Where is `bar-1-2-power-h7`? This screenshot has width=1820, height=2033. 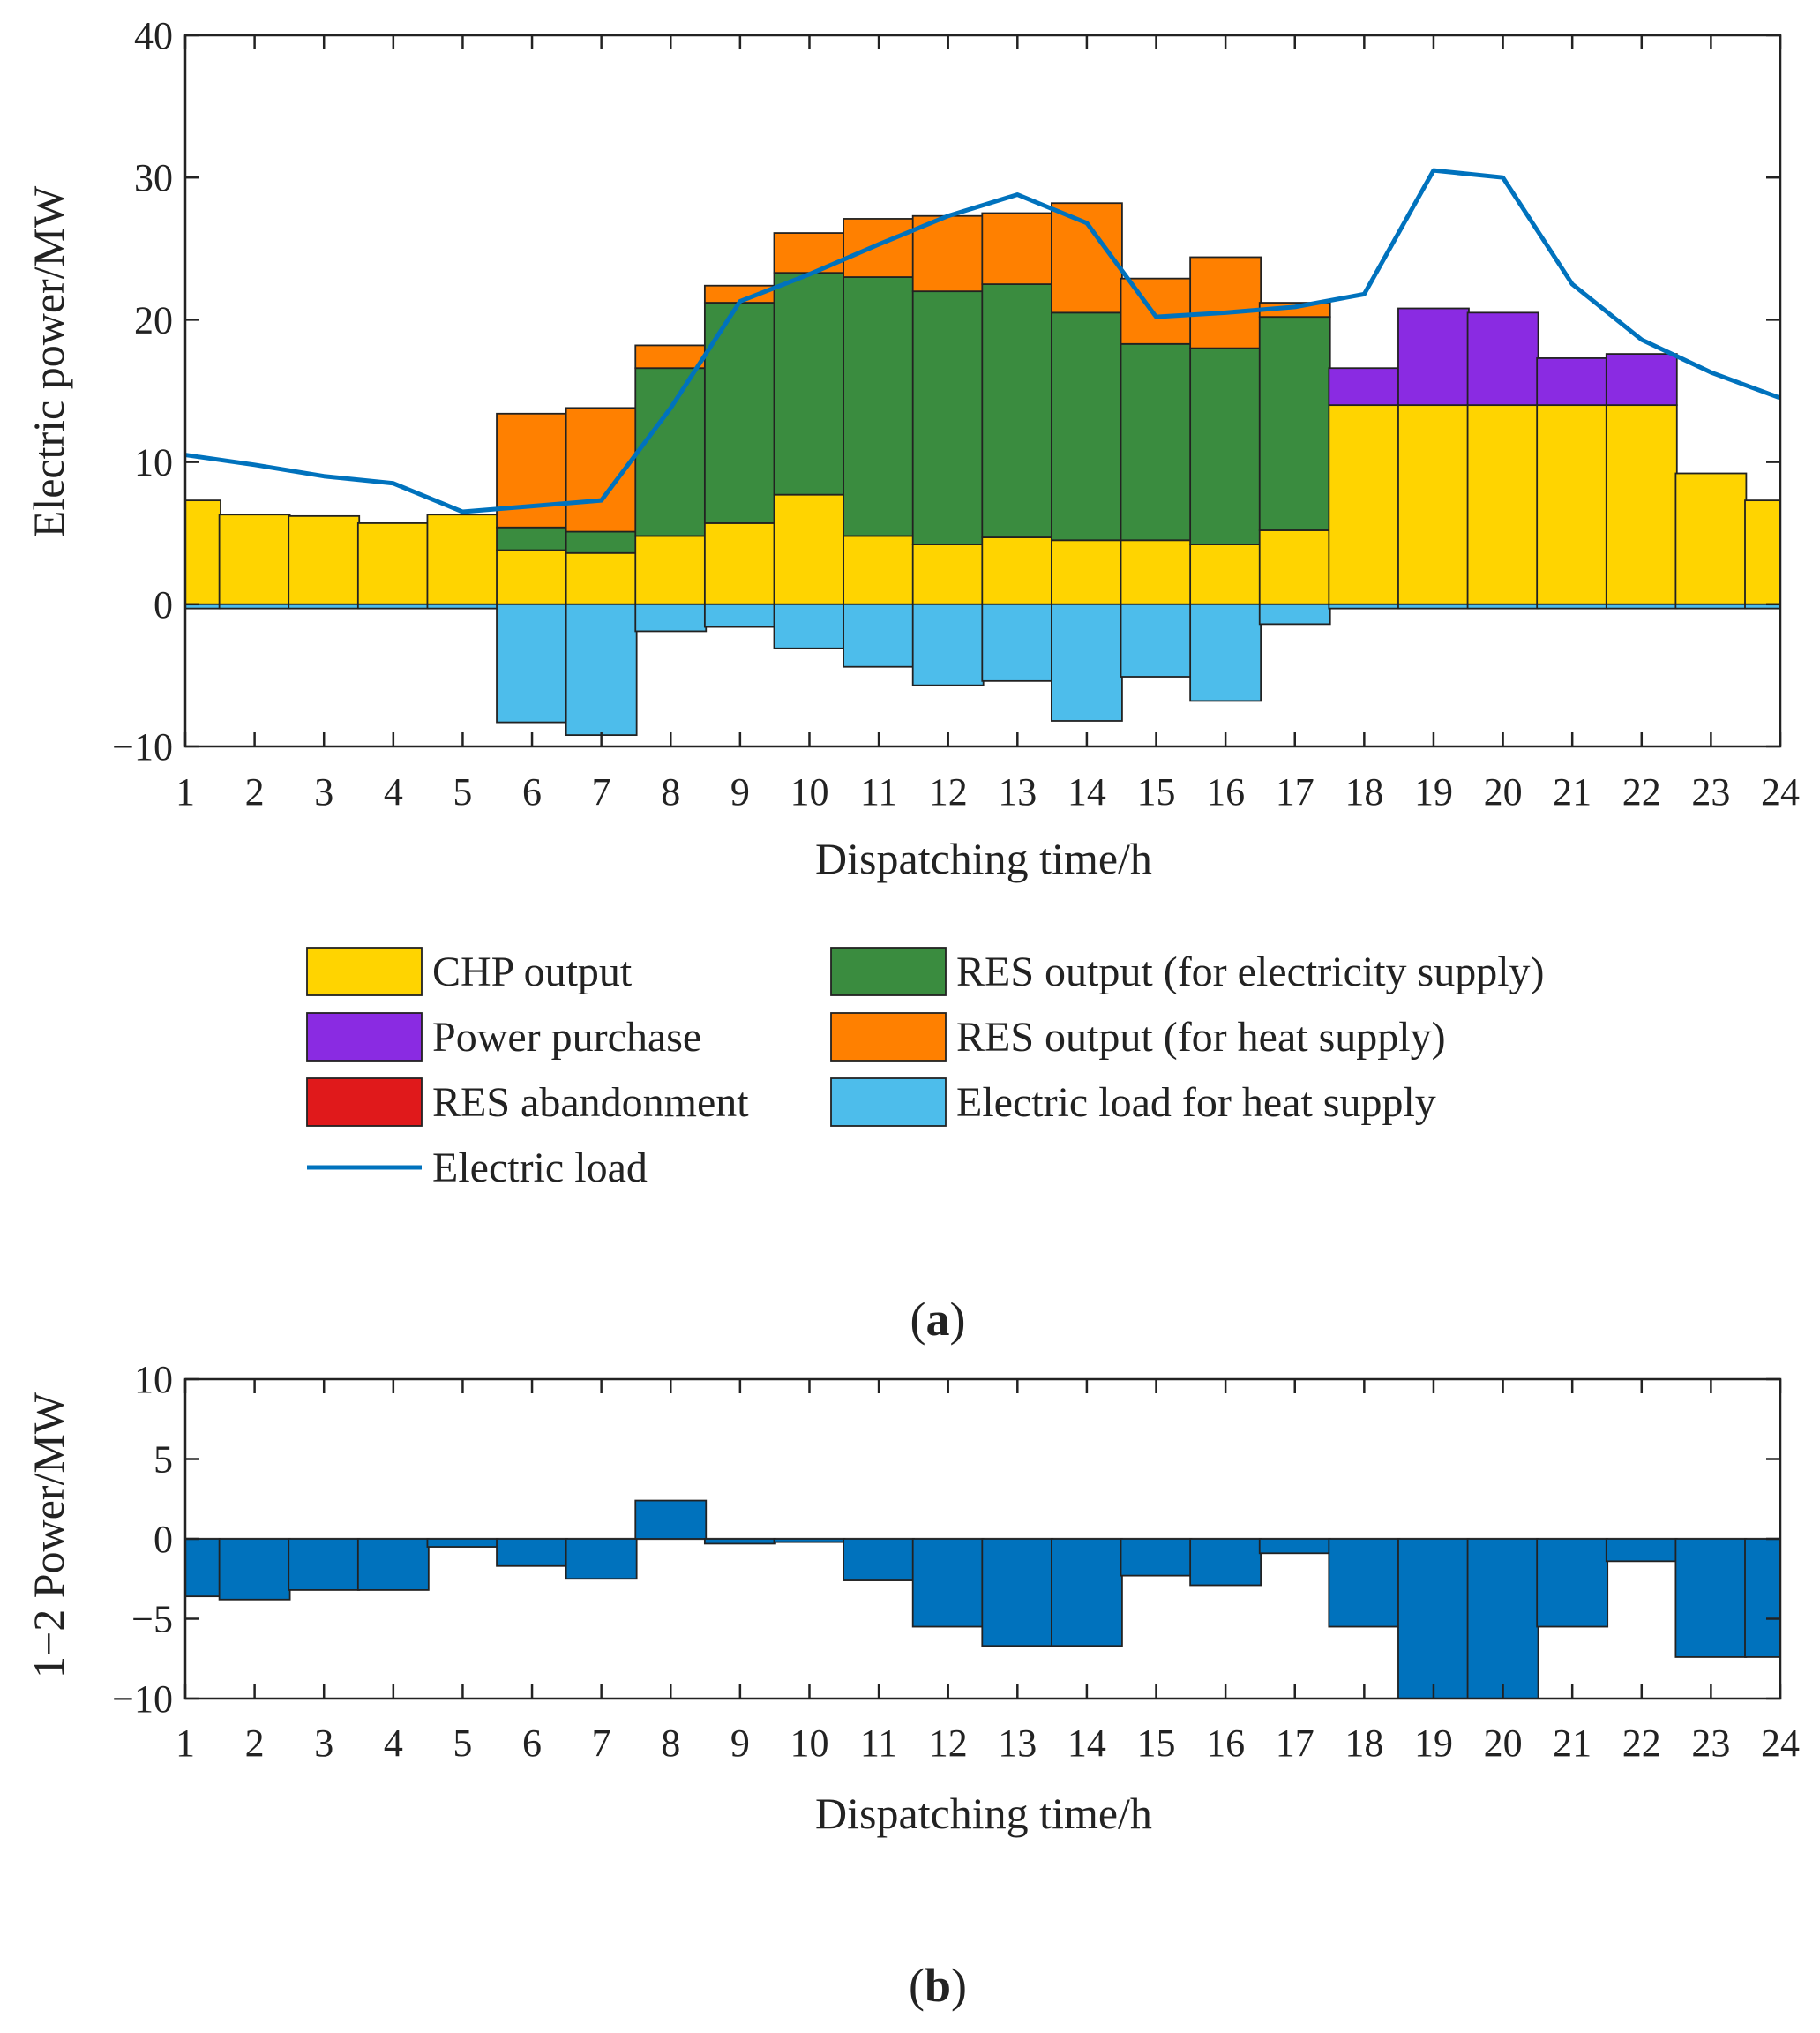
bar-1-2-power-h7 is located at coordinates (601, 1559).